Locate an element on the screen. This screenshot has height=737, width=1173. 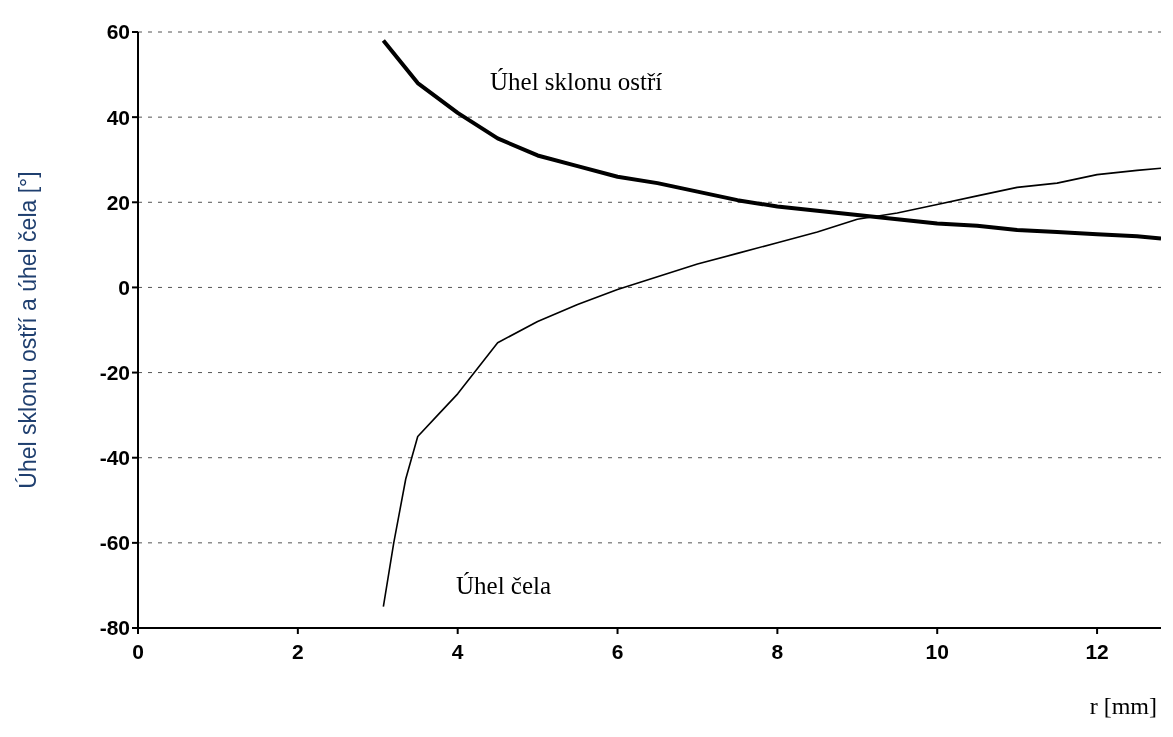
y-tick-label: 0 is located at coordinates (124, 287).